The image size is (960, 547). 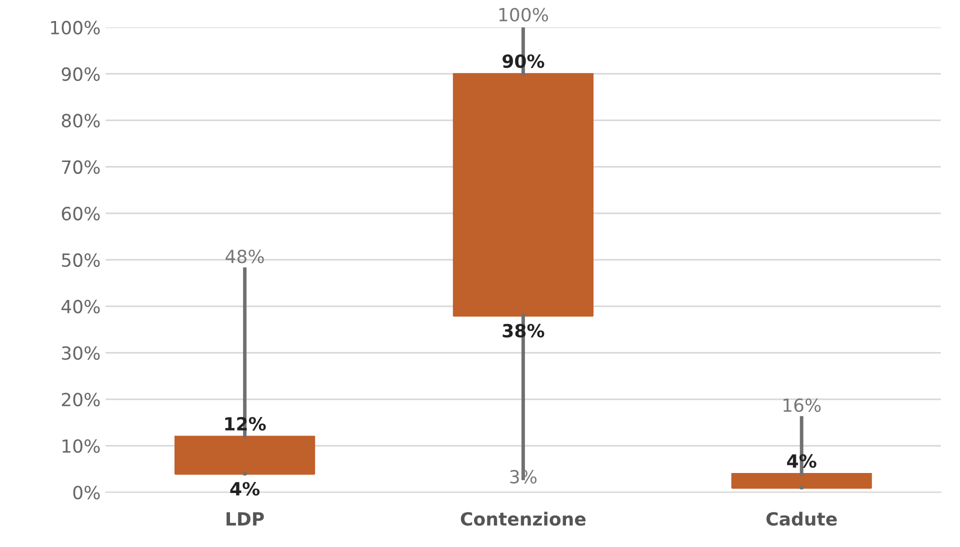 What do you see at coordinates (523, 519) in the screenshot?
I see `x-tick-label: Contenzione` at bounding box center [523, 519].